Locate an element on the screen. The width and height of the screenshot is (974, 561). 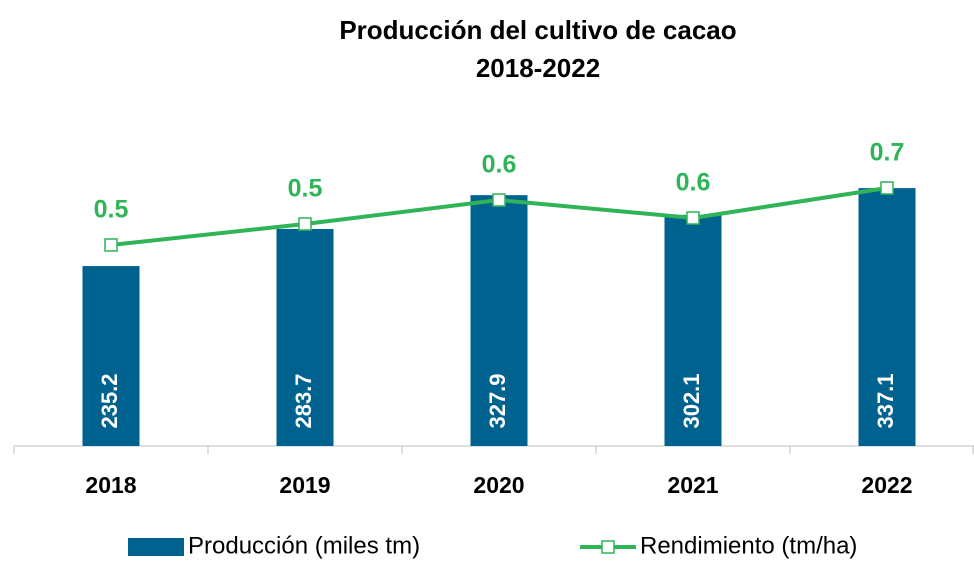
line-value-label: 0.7 is located at coordinates (887, 153).